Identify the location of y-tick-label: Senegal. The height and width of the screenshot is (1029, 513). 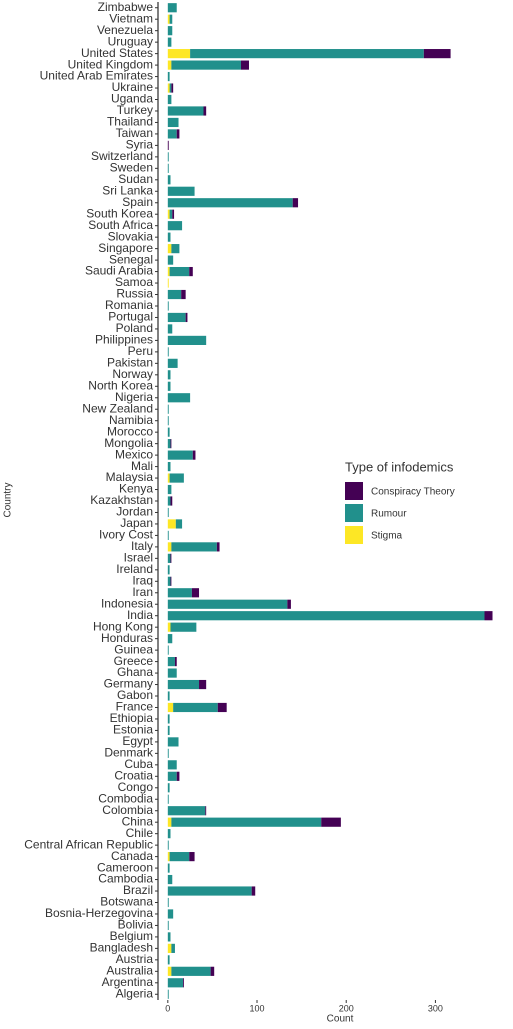
(131, 259).